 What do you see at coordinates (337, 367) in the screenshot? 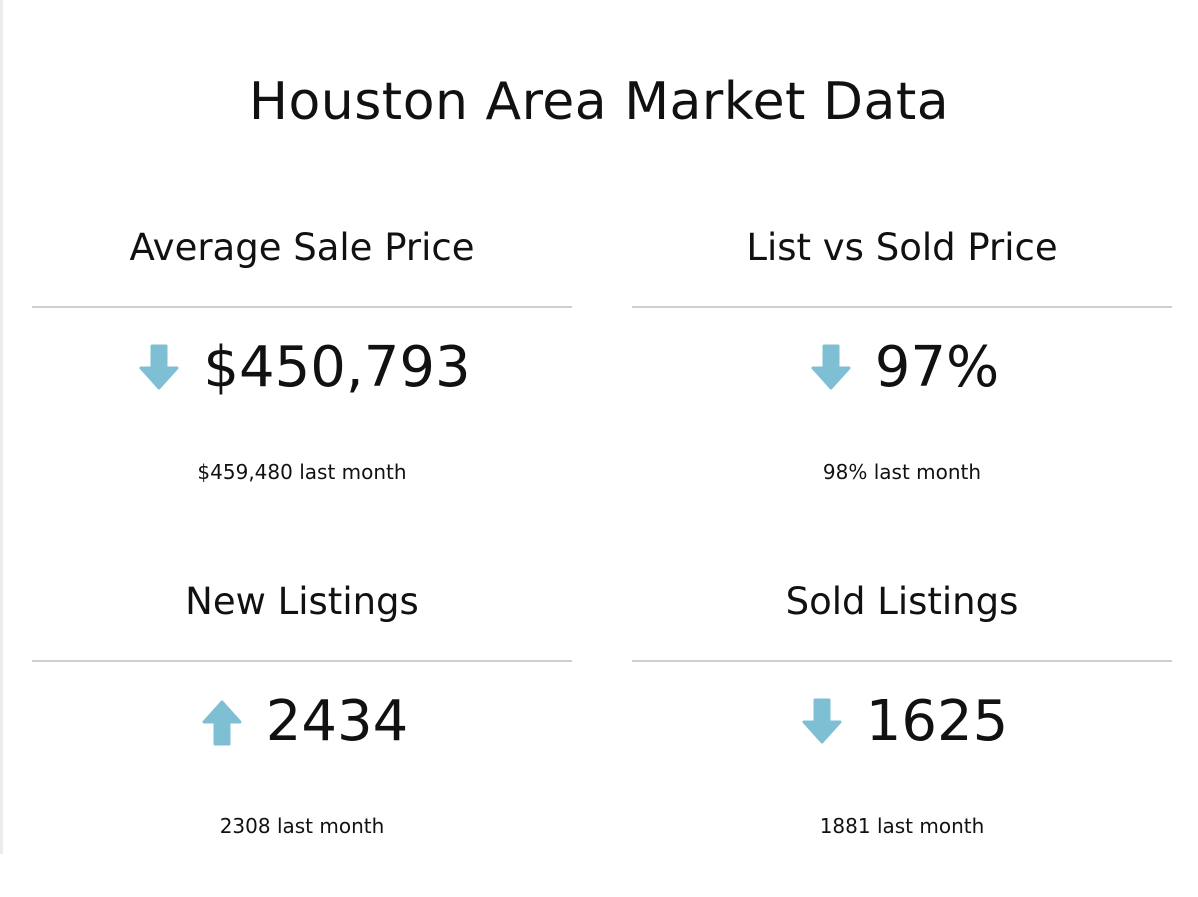
I see `metric-value: $450,793` at bounding box center [337, 367].